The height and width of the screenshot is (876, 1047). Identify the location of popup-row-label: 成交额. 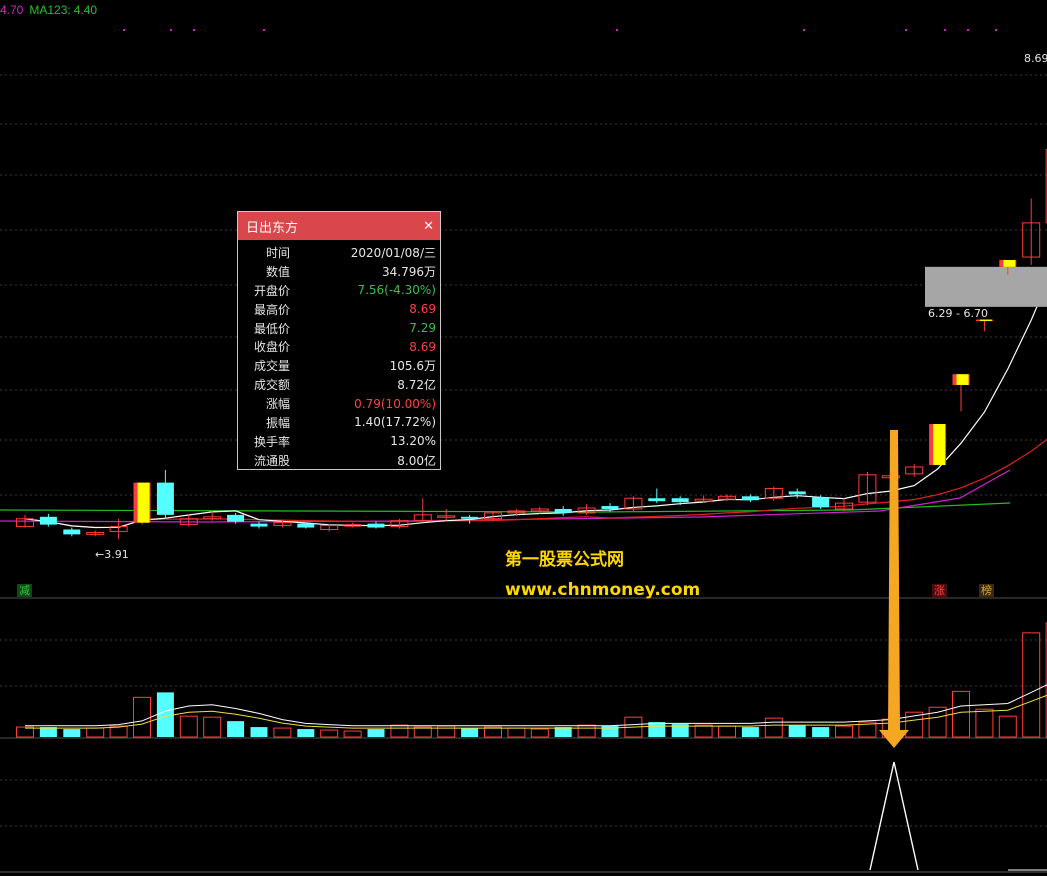
(271, 385).